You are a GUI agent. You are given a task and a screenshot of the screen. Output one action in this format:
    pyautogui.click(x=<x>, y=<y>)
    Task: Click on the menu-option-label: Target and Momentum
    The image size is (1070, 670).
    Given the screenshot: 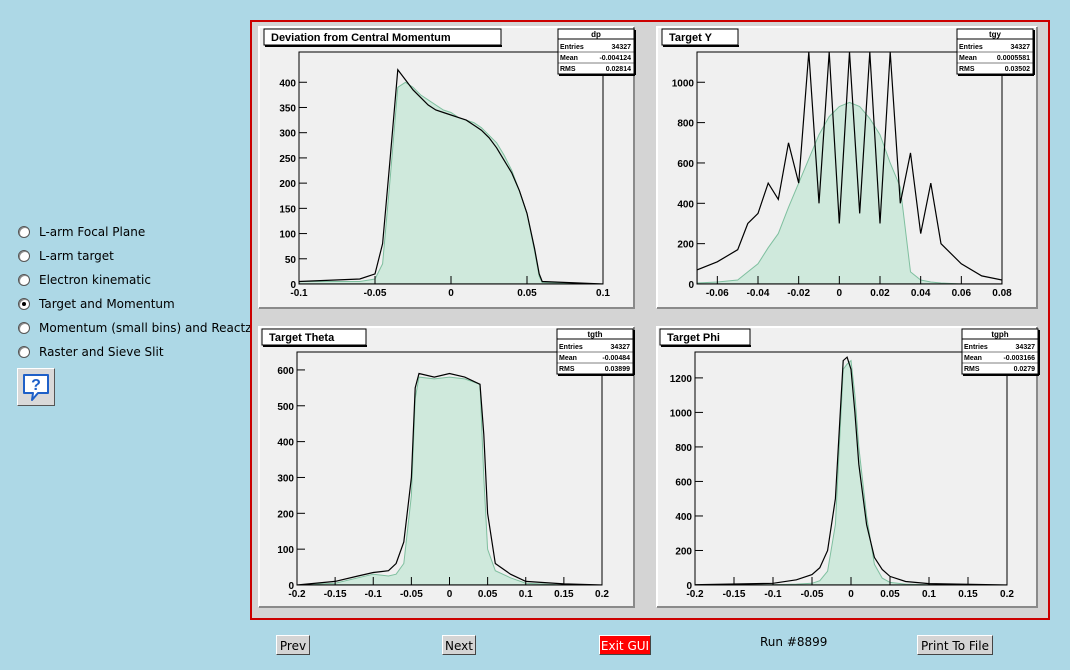 What is the action you would take?
    pyautogui.click(x=107, y=304)
    